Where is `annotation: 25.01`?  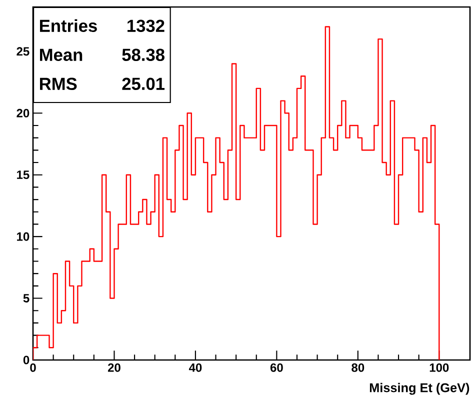
annotation: 25.01 is located at coordinates (143, 84).